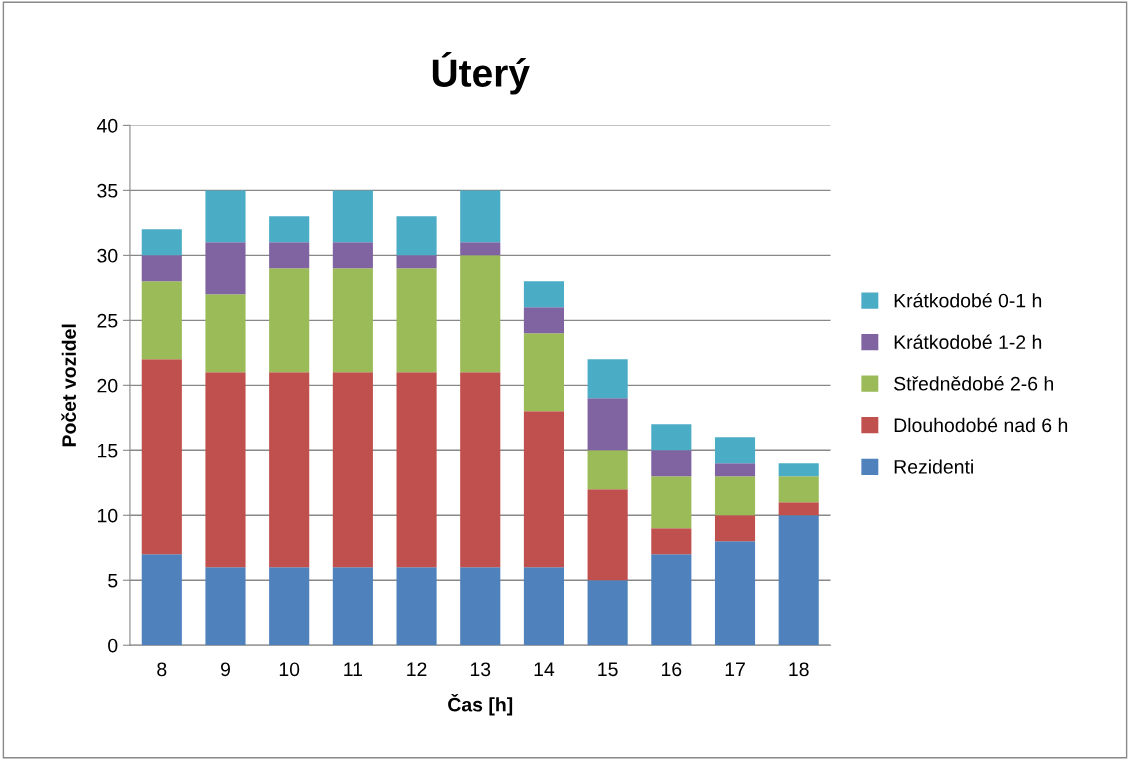  Describe the element at coordinates (544, 669) in the screenshot. I see `x-tick-label: 14` at that location.